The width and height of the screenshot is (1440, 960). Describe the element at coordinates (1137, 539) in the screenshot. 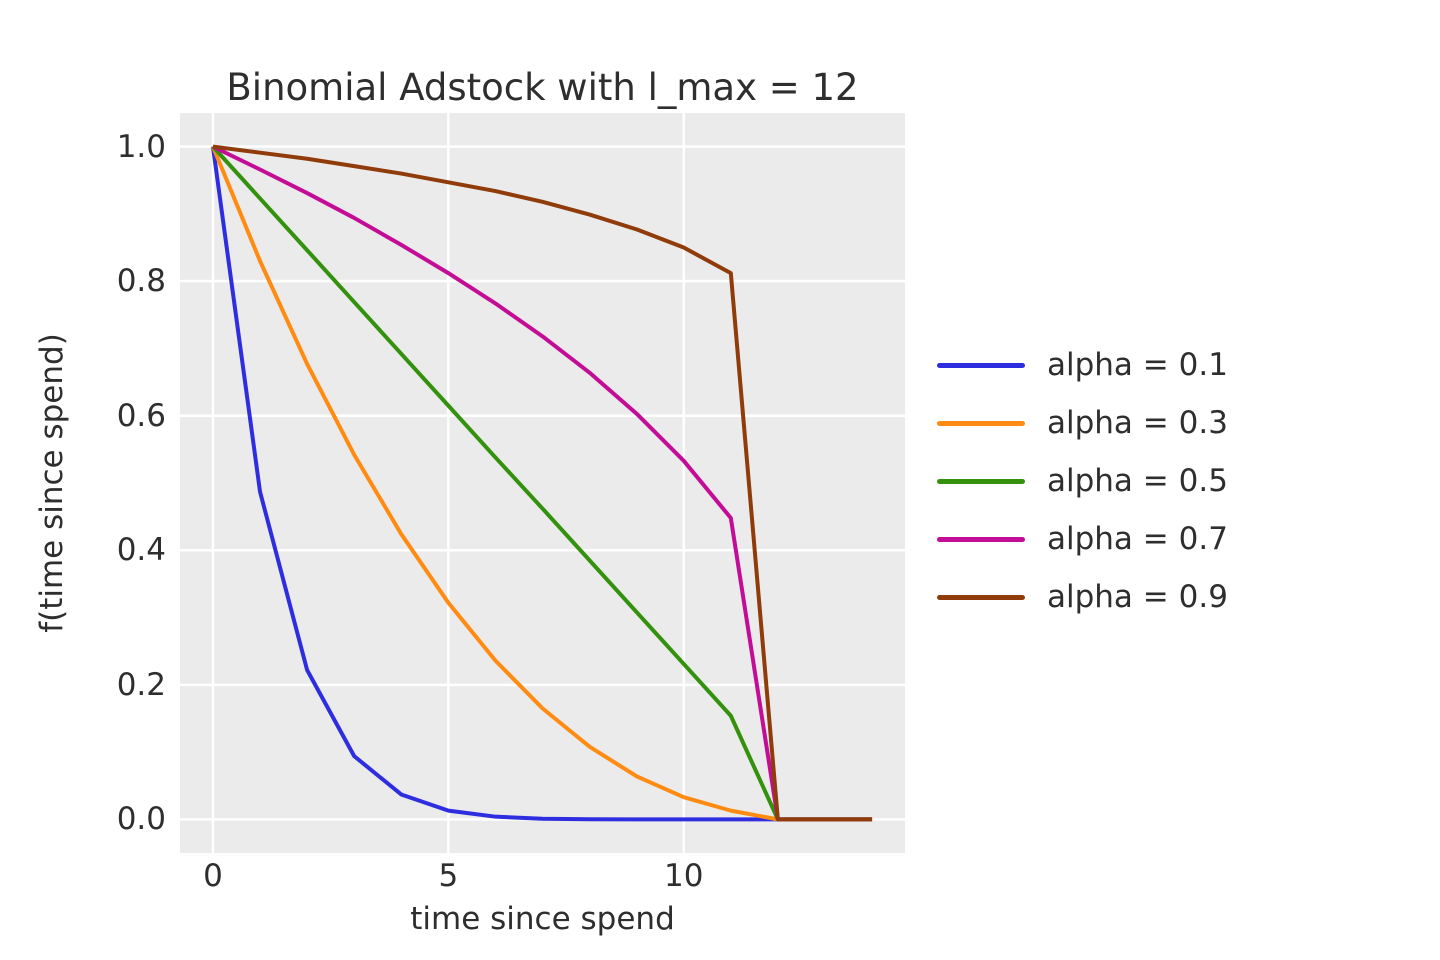

I see `legend-label: alpha = 0.7` at that location.